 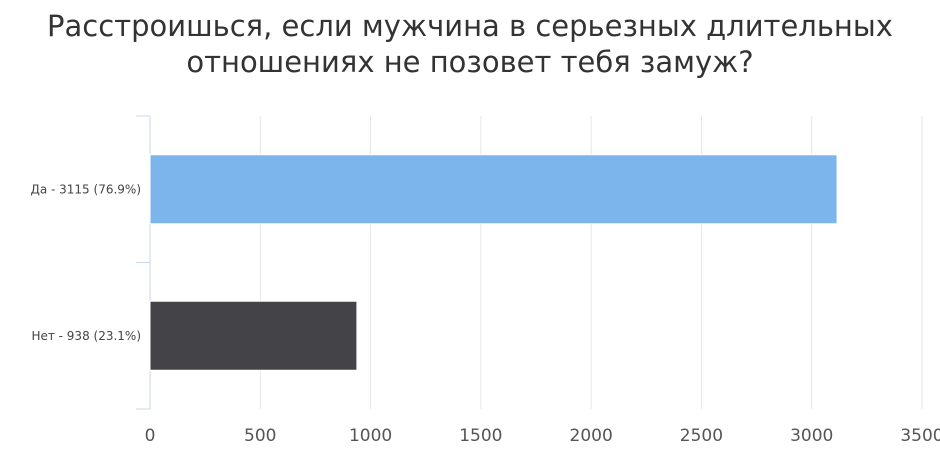 What do you see at coordinates (143, 262) in the screenshot?
I see `category-axis` at bounding box center [143, 262].